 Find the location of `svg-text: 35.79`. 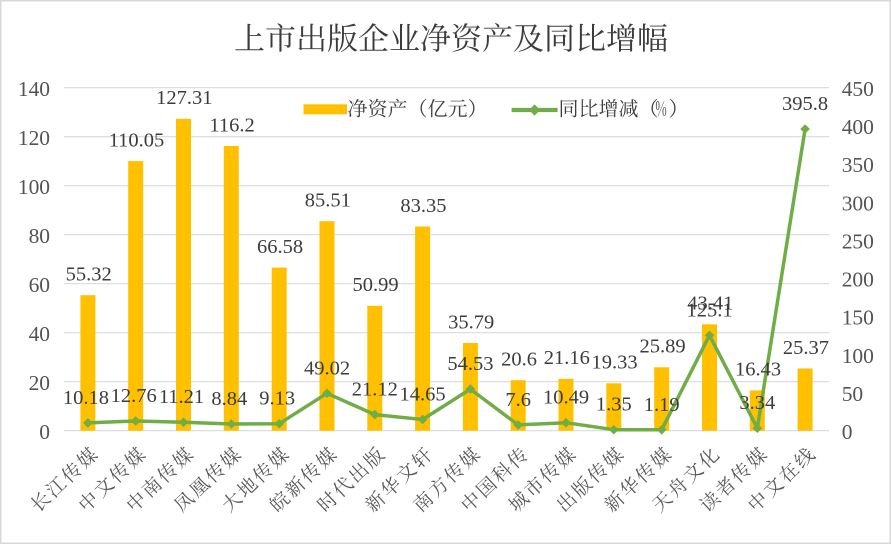

svg-text: 35.79 is located at coordinates (471, 322).